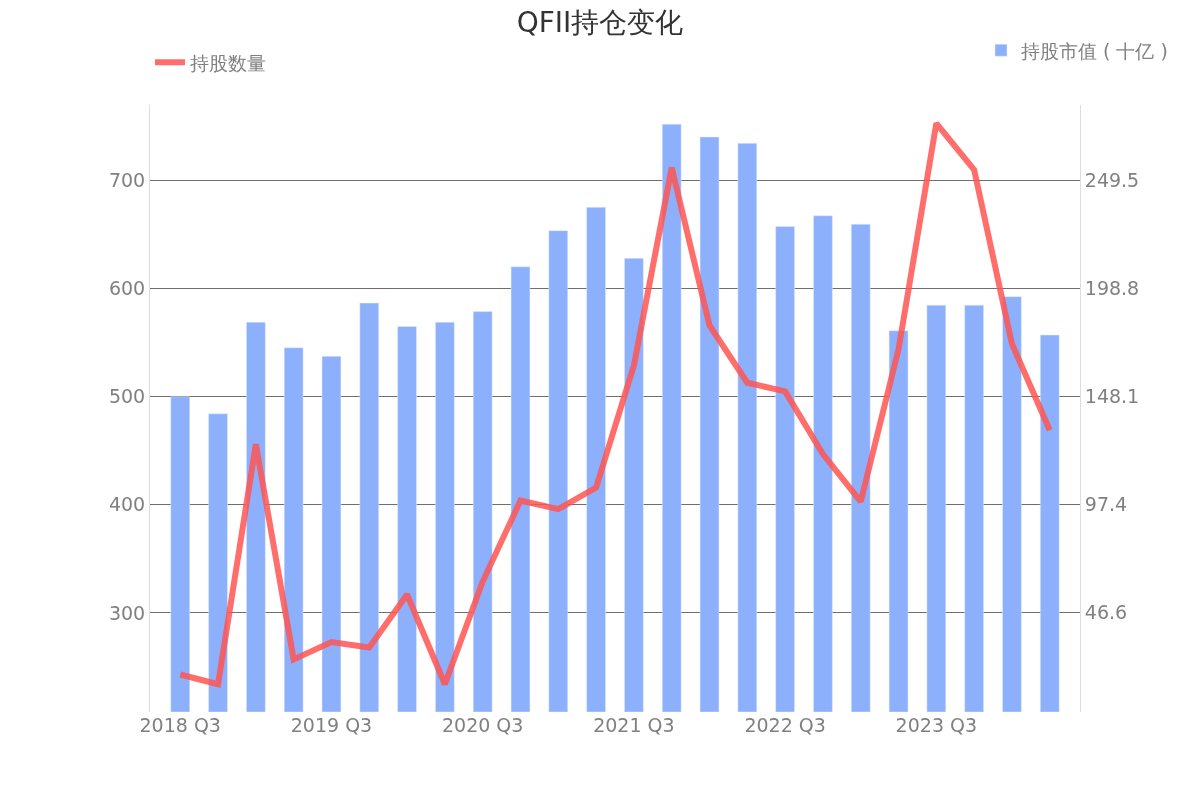  I want to click on x-tick-label: 2021 Q3, so click(634, 725).